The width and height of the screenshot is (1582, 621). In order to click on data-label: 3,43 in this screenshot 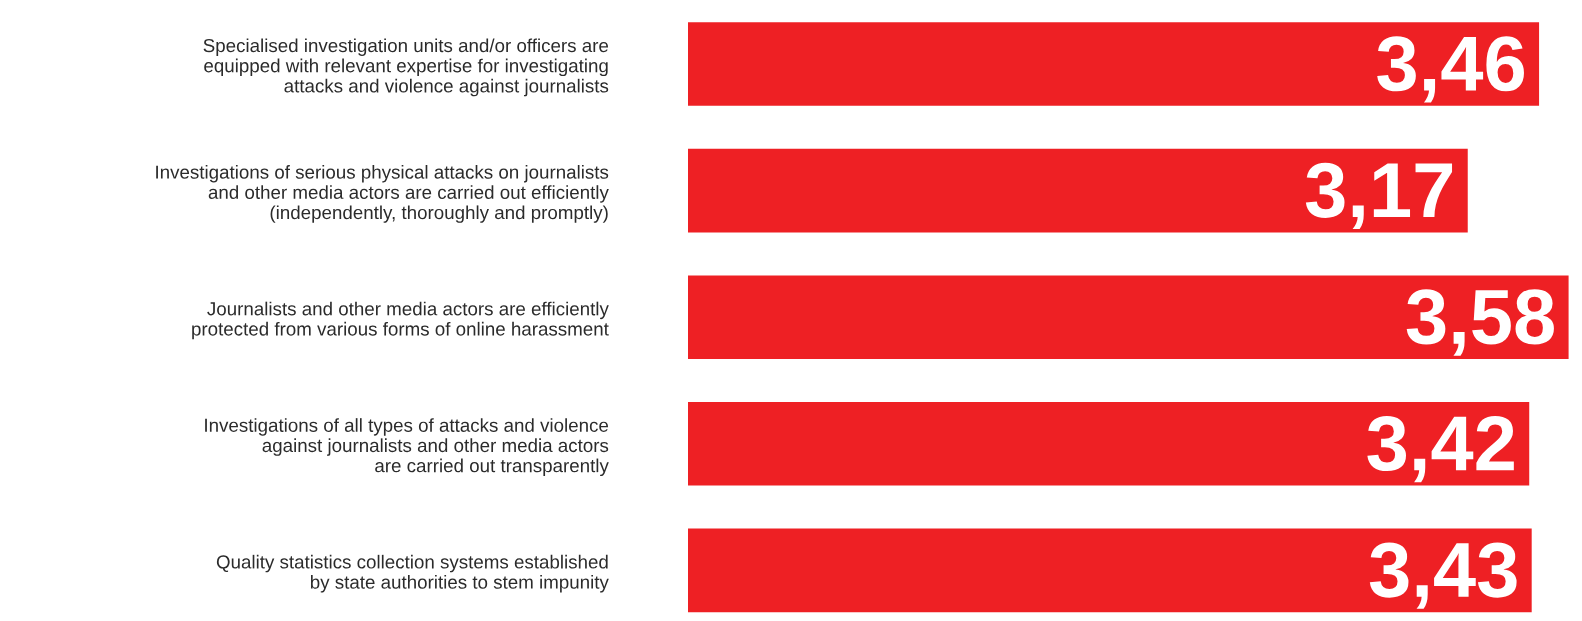, I will do `click(1443, 575)`.